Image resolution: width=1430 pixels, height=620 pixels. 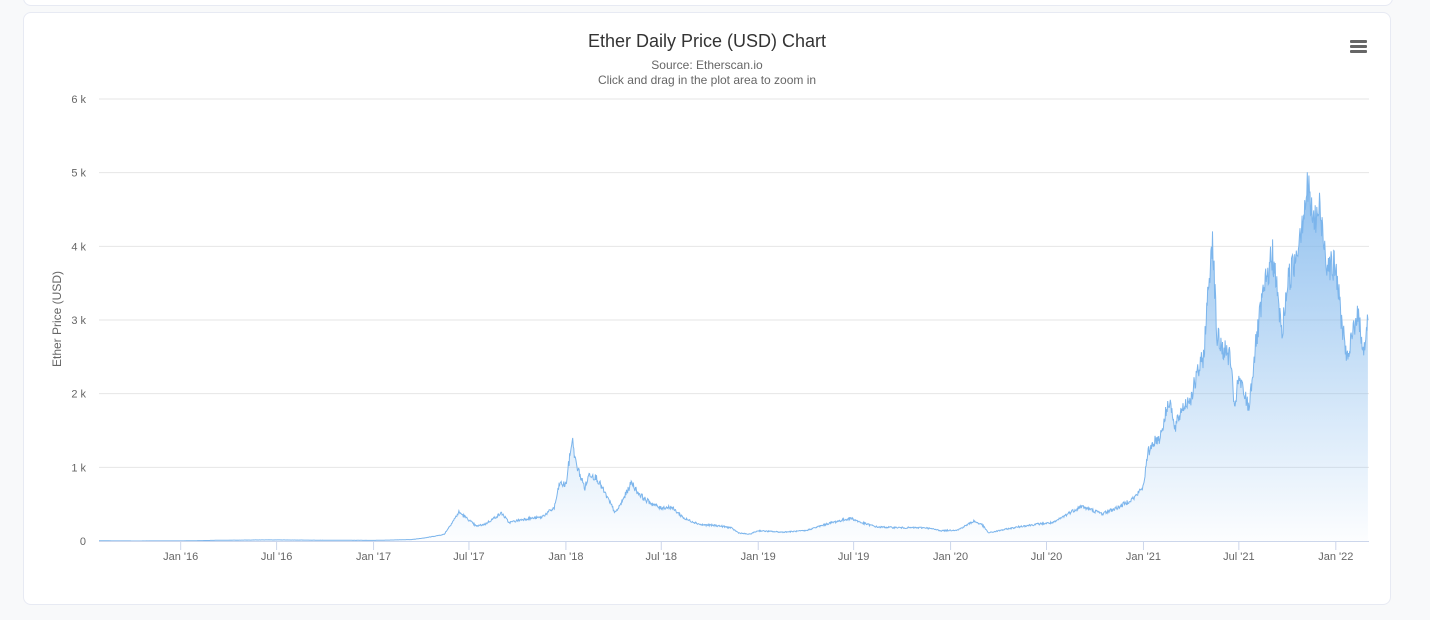 What do you see at coordinates (373, 557) in the screenshot?
I see `x-tick-label: Jan '17` at bounding box center [373, 557].